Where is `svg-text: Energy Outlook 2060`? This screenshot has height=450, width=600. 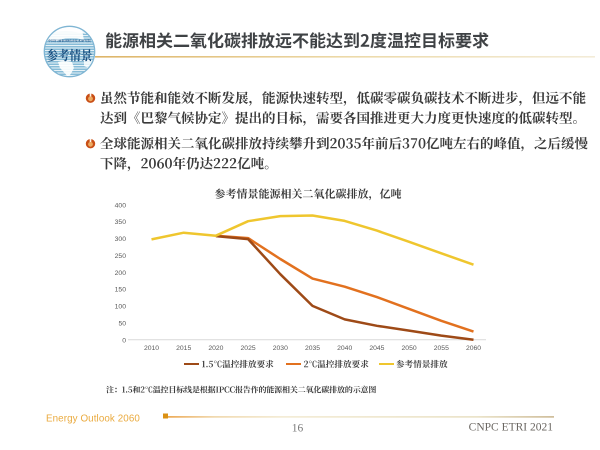
svg-text: Energy Outlook 2060 is located at coordinates (93, 419).